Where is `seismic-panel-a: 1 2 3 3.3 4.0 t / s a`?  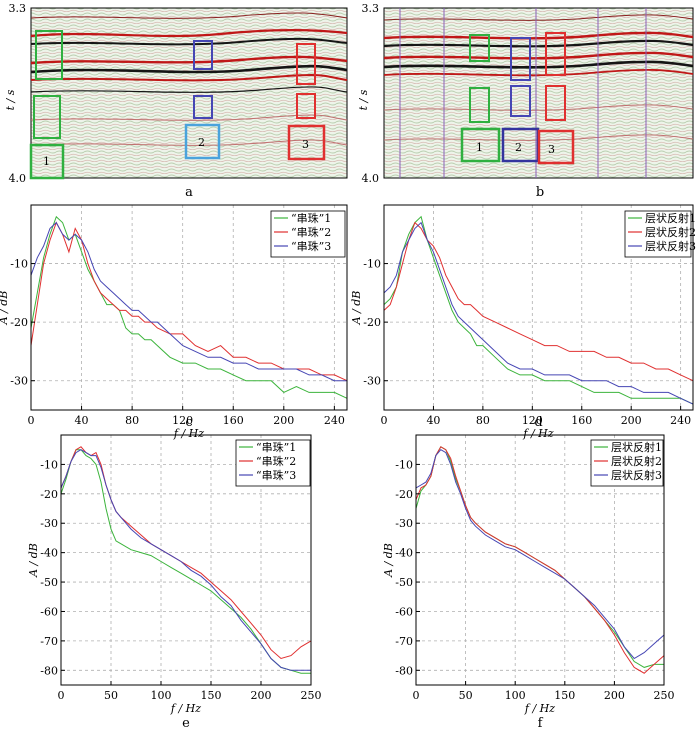
seismic-panel-a: 1 2 3 3.3 4.0 t / s a is located at coordinates (176, 101).